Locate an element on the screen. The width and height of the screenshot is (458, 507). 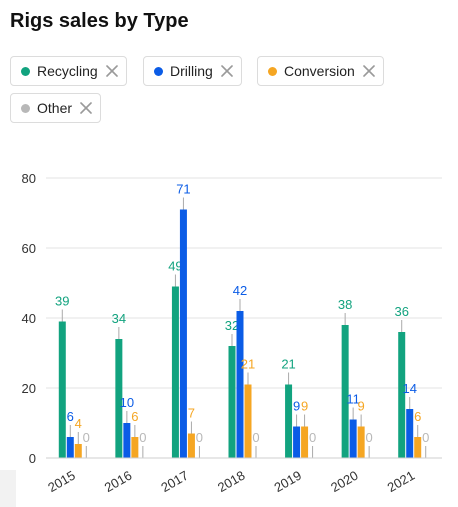
data-label-other-2020: 0 is located at coordinates (369, 437).